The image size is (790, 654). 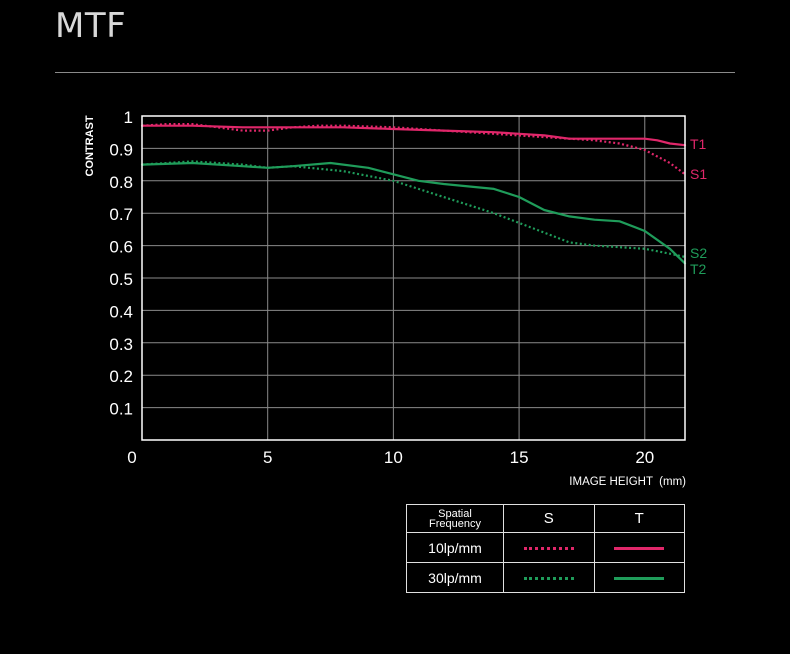 What do you see at coordinates (121, 182) in the screenshot?
I see `y-tick-label: 0.8` at bounding box center [121, 182].